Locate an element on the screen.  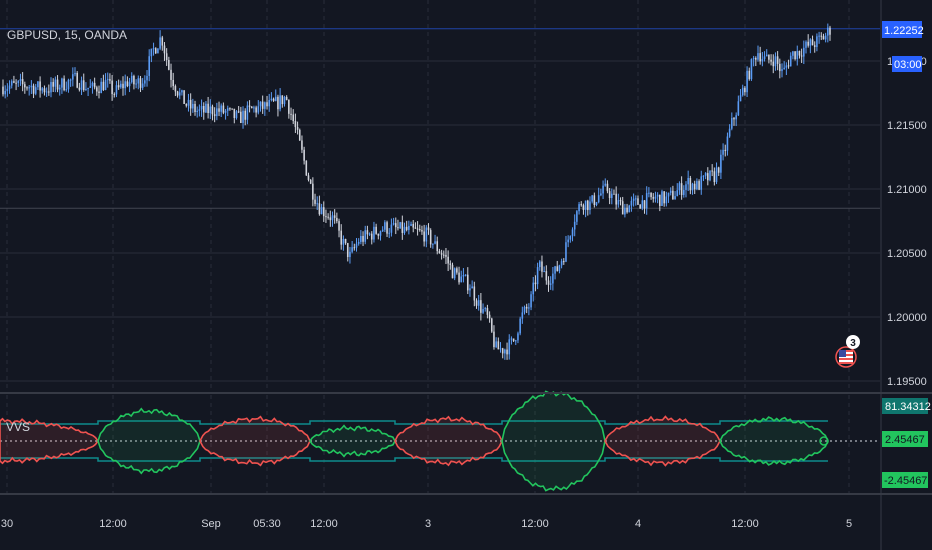
symbol-title: GBPUSD, 15, OANDA is located at coordinates (67, 35).